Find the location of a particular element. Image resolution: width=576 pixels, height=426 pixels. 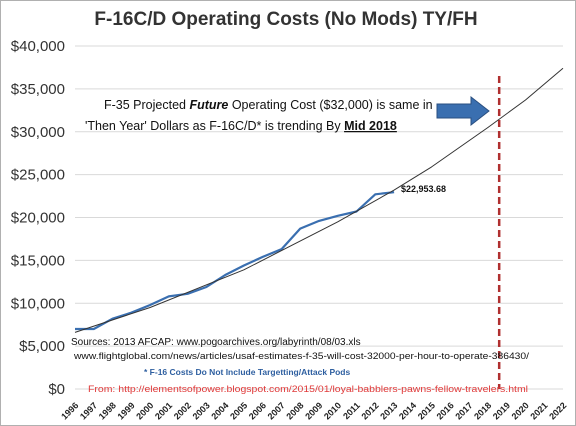

y-tick-label: $10,000 is located at coordinates (38, 303).